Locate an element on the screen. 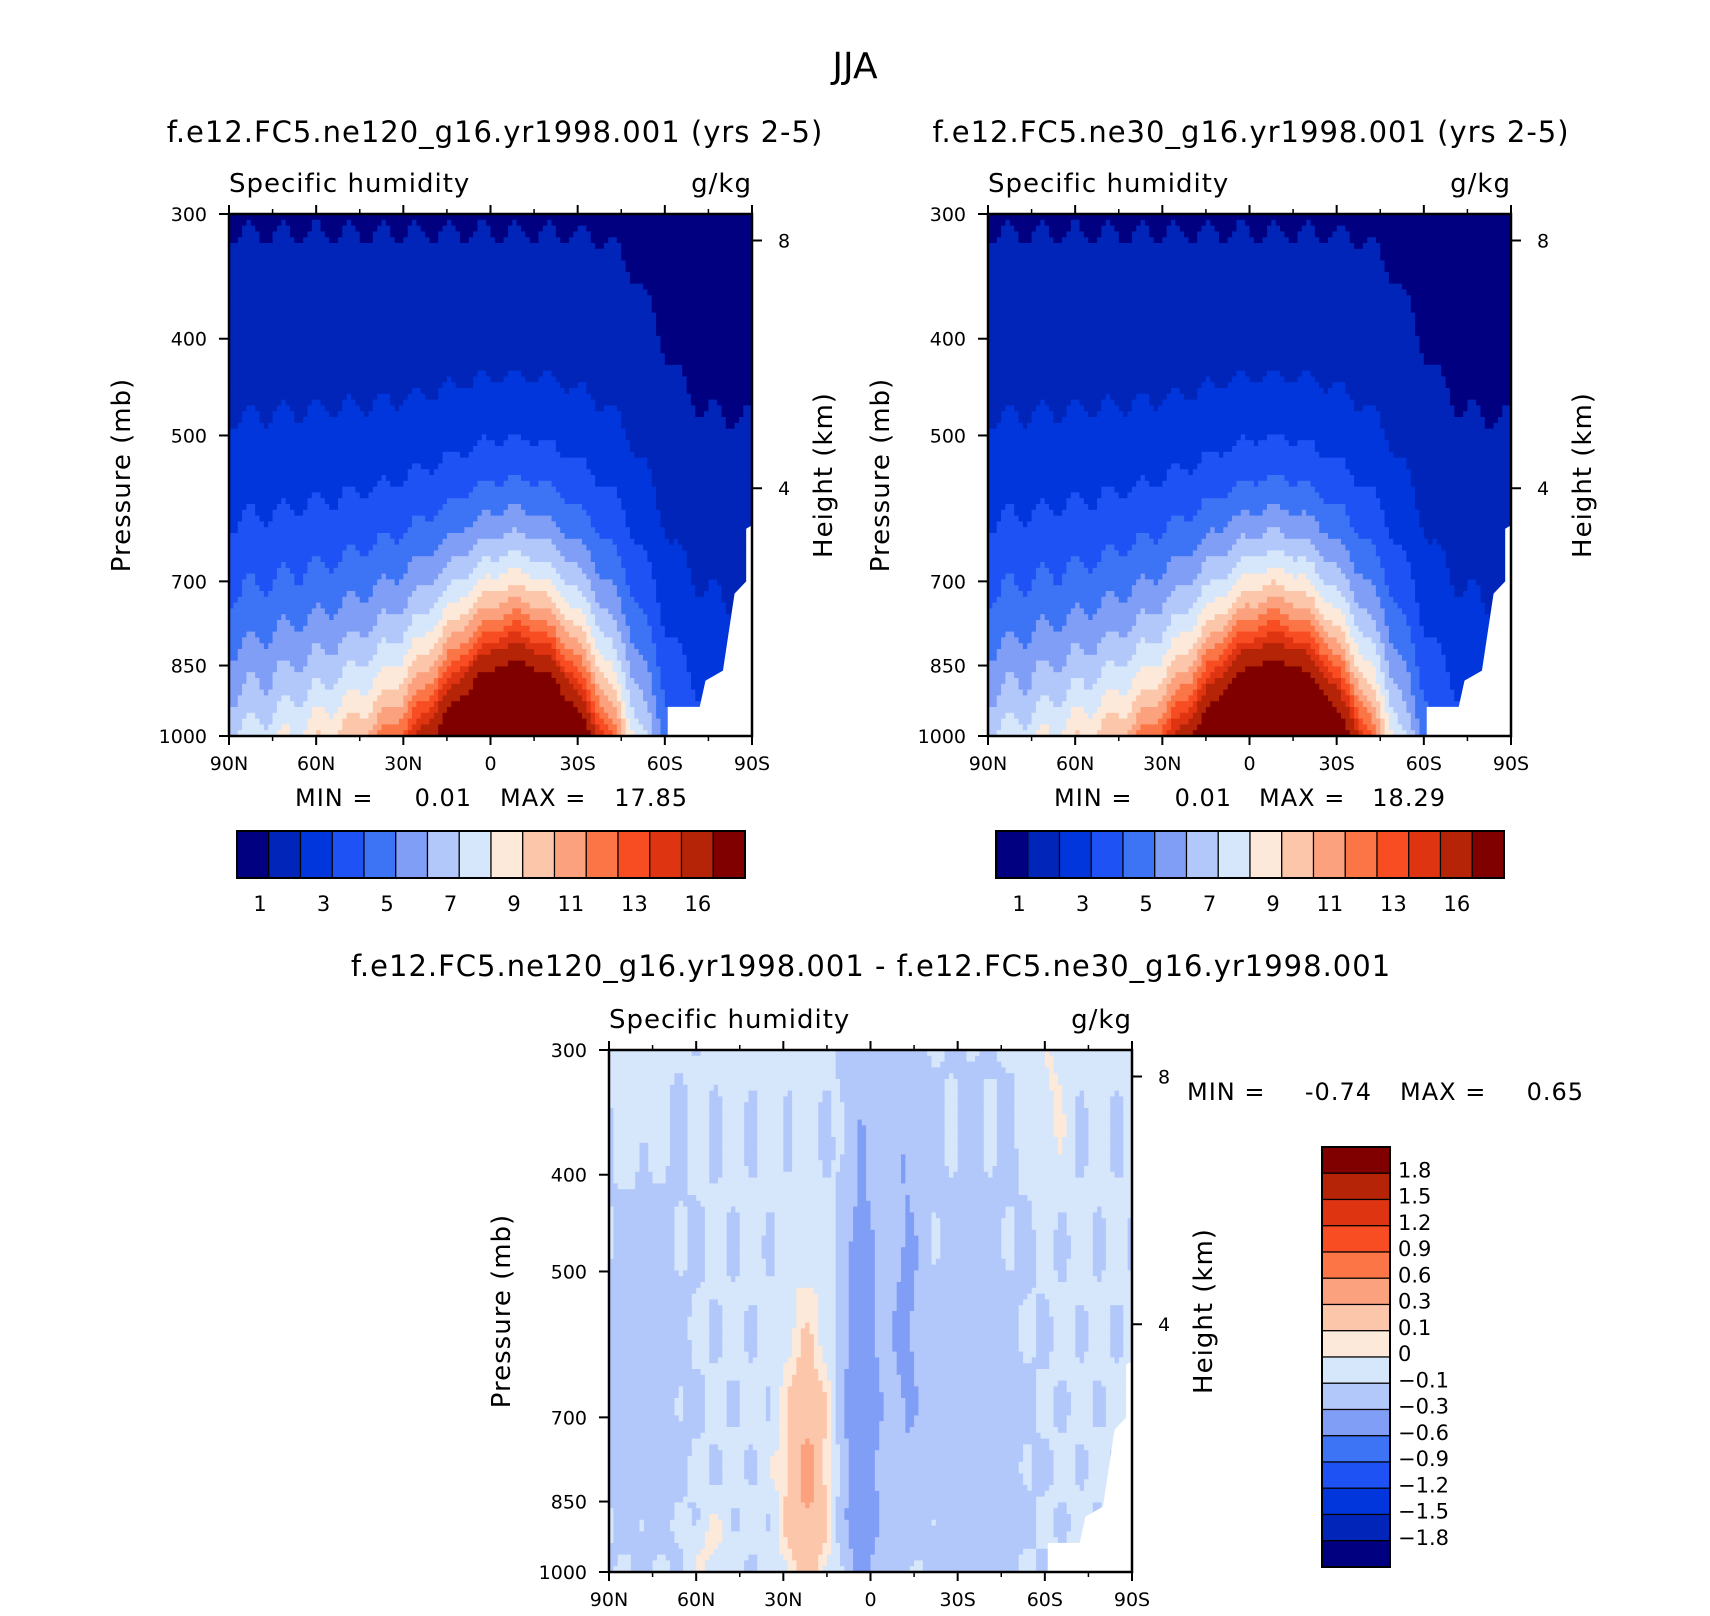 This screenshot has height=1616, width=1710. diff-colorbar-label: −0.1 is located at coordinates (1423, 1380).